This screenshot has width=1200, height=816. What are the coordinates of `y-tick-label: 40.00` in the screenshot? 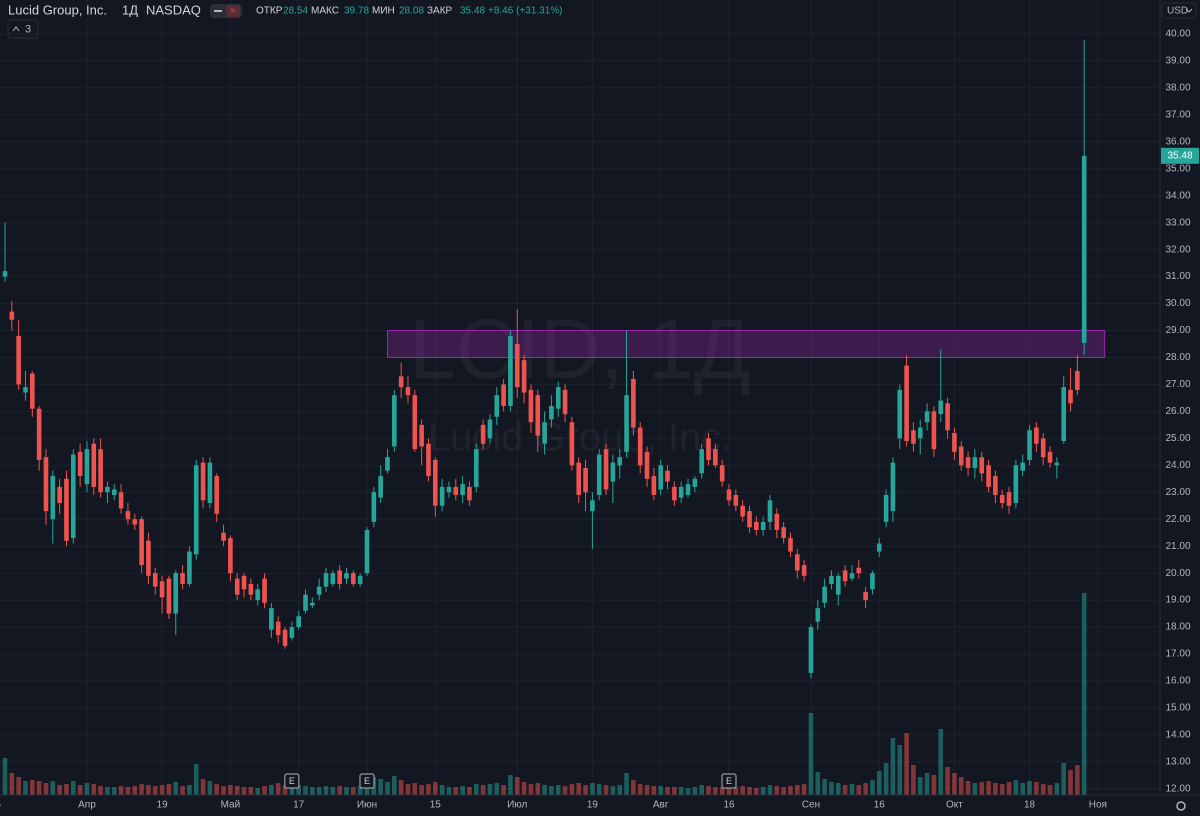 It's located at (1177, 34).